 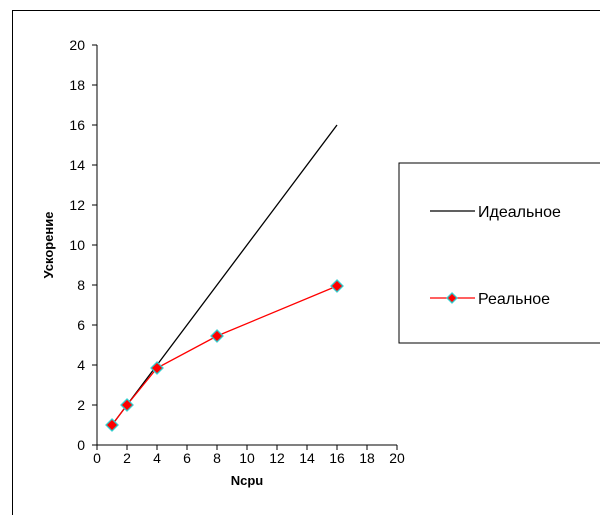 What do you see at coordinates (247, 458) in the screenshot?
I see `x-tick-label: 10` at bounding box center [247, 458].